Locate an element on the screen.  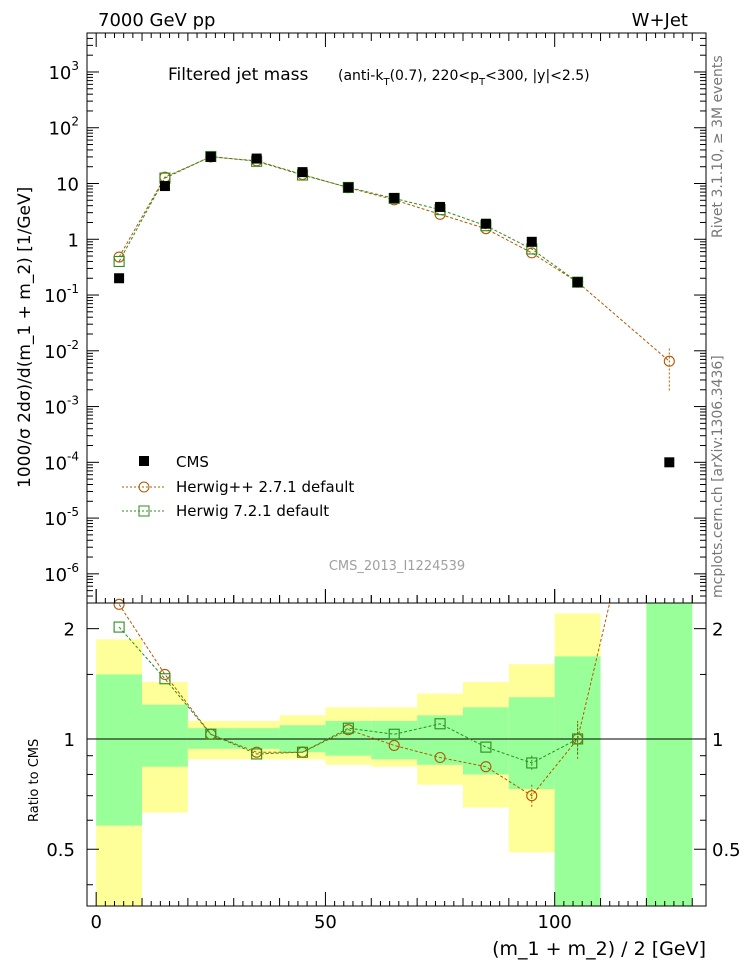
legend-entry-herwigpp: Herwig++ 2.7.1 default is located at coordinates (238, 487).